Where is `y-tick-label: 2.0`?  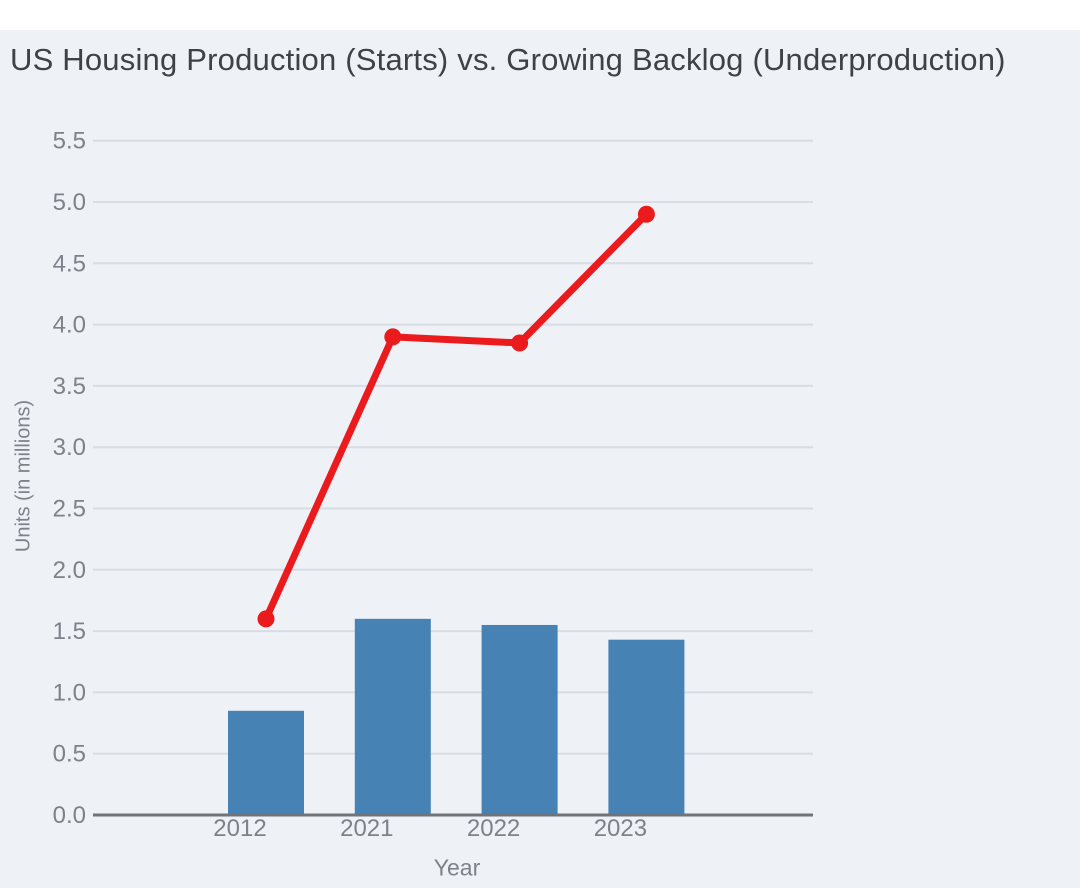 y-tick-label: 2.0 is located at coordinates (69, 570).